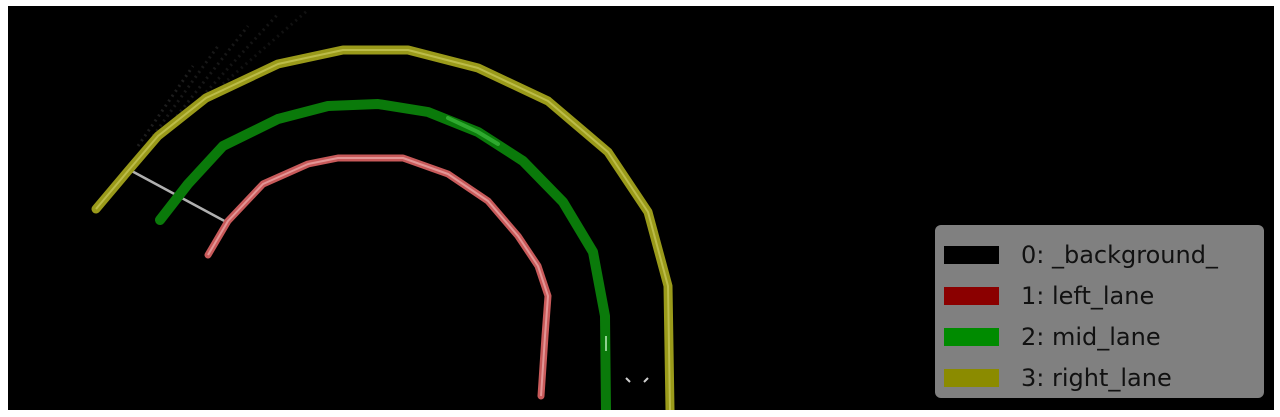 This screenshot has width=1280, height=417. I want to click on legend-item-background: 0: _background_, so click(1099, 254).